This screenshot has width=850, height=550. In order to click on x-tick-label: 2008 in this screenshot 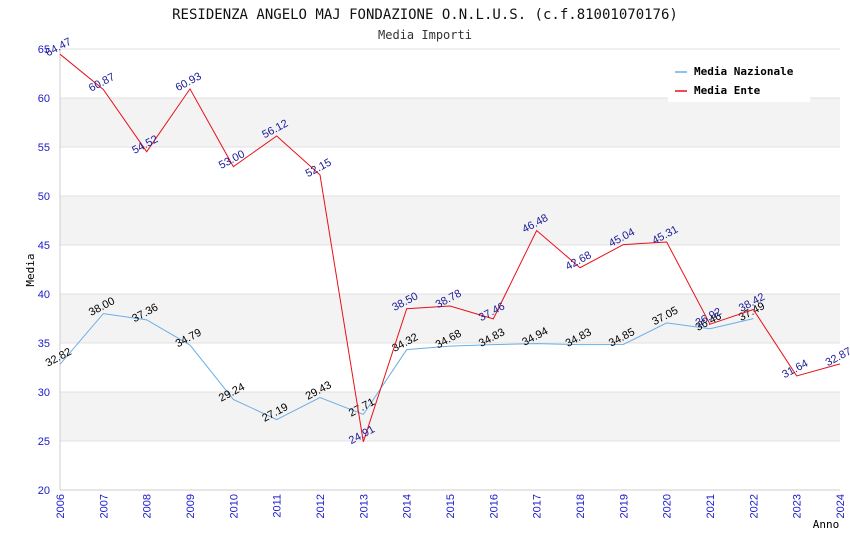, I will do `click(148, 506)`.